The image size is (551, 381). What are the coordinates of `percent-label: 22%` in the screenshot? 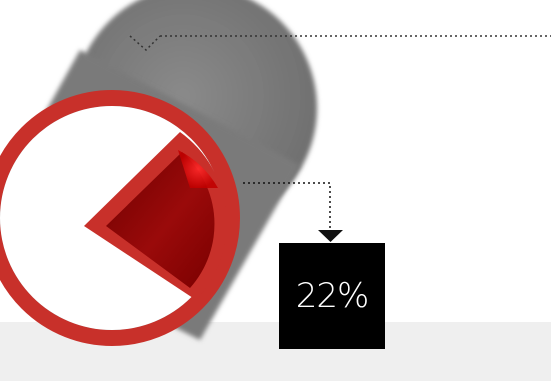 It's located at (332, 296).